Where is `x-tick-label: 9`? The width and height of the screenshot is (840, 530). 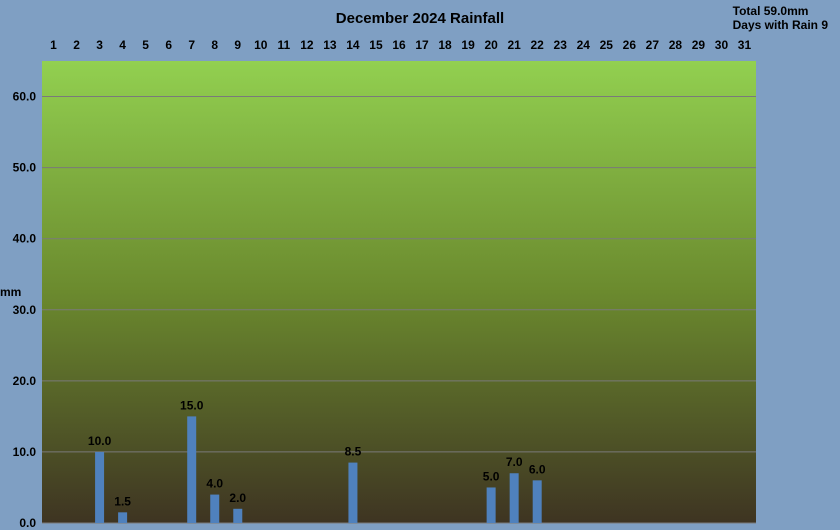
x-tick-label: 9 is located at coordinates (237, 45).